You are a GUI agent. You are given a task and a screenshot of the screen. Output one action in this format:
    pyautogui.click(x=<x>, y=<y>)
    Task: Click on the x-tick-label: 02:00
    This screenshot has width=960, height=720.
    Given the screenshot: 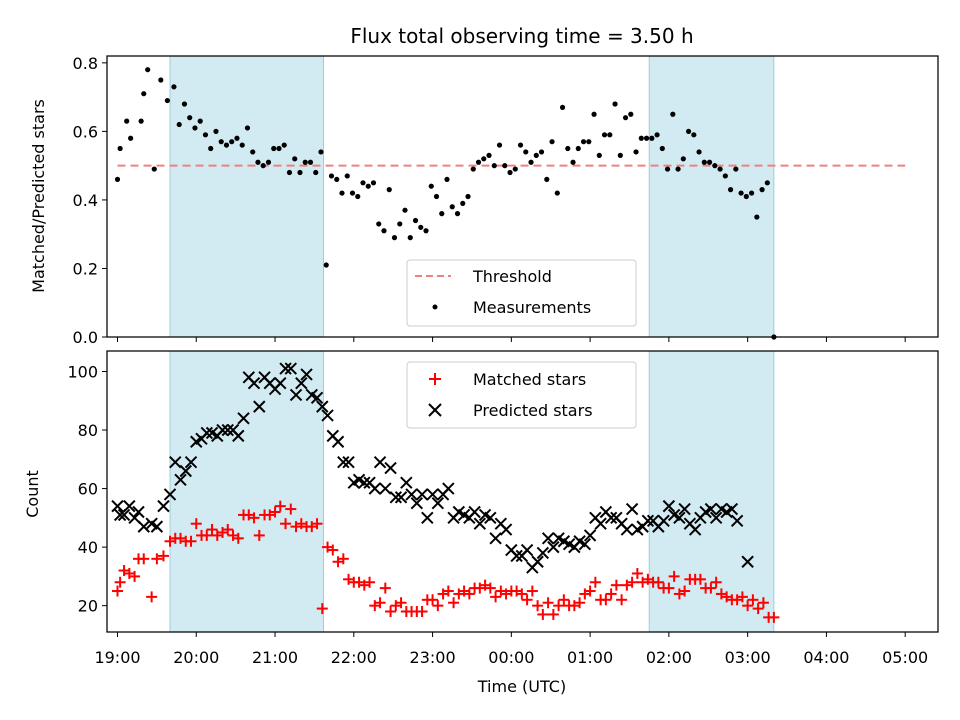 What is the action you would take?
    pyautogui.click(x=669, y=657)
    